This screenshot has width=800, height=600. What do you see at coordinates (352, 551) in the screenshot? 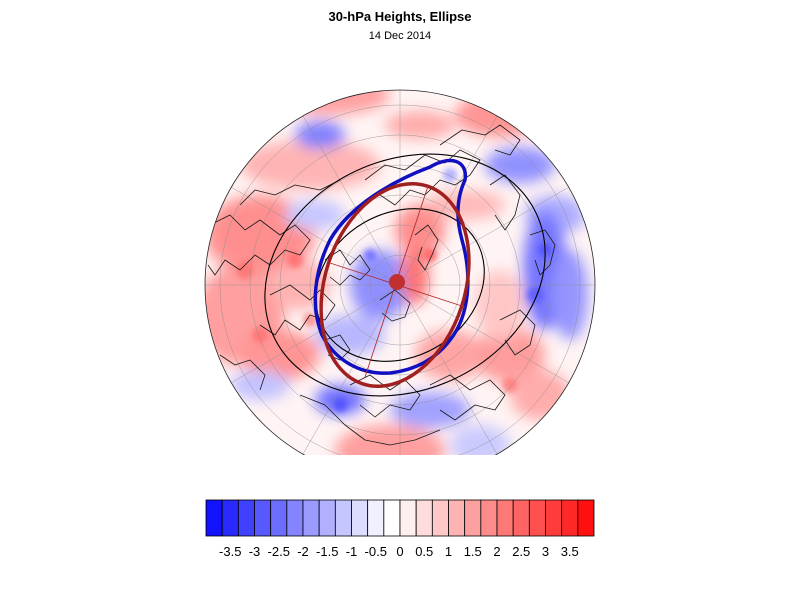
I see `colorbar-tick-label: -1` at bounding box center [352, 551].